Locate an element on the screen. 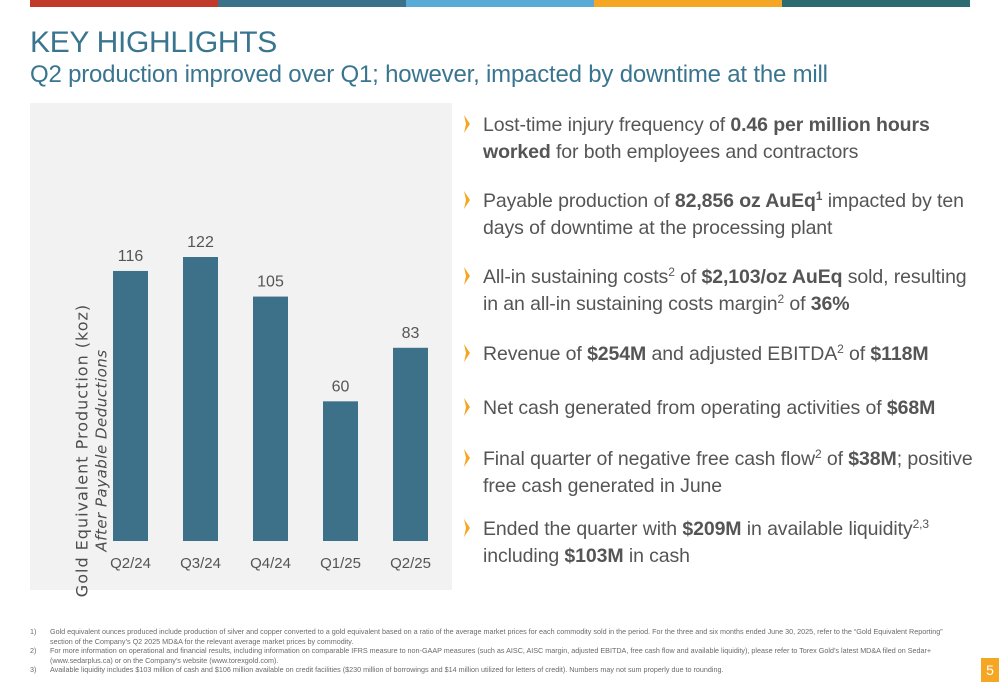 This screenshot has height=685, width=1000. x-tick-label-Q2-24: Q2/24 is located at coordinates (130, 563).